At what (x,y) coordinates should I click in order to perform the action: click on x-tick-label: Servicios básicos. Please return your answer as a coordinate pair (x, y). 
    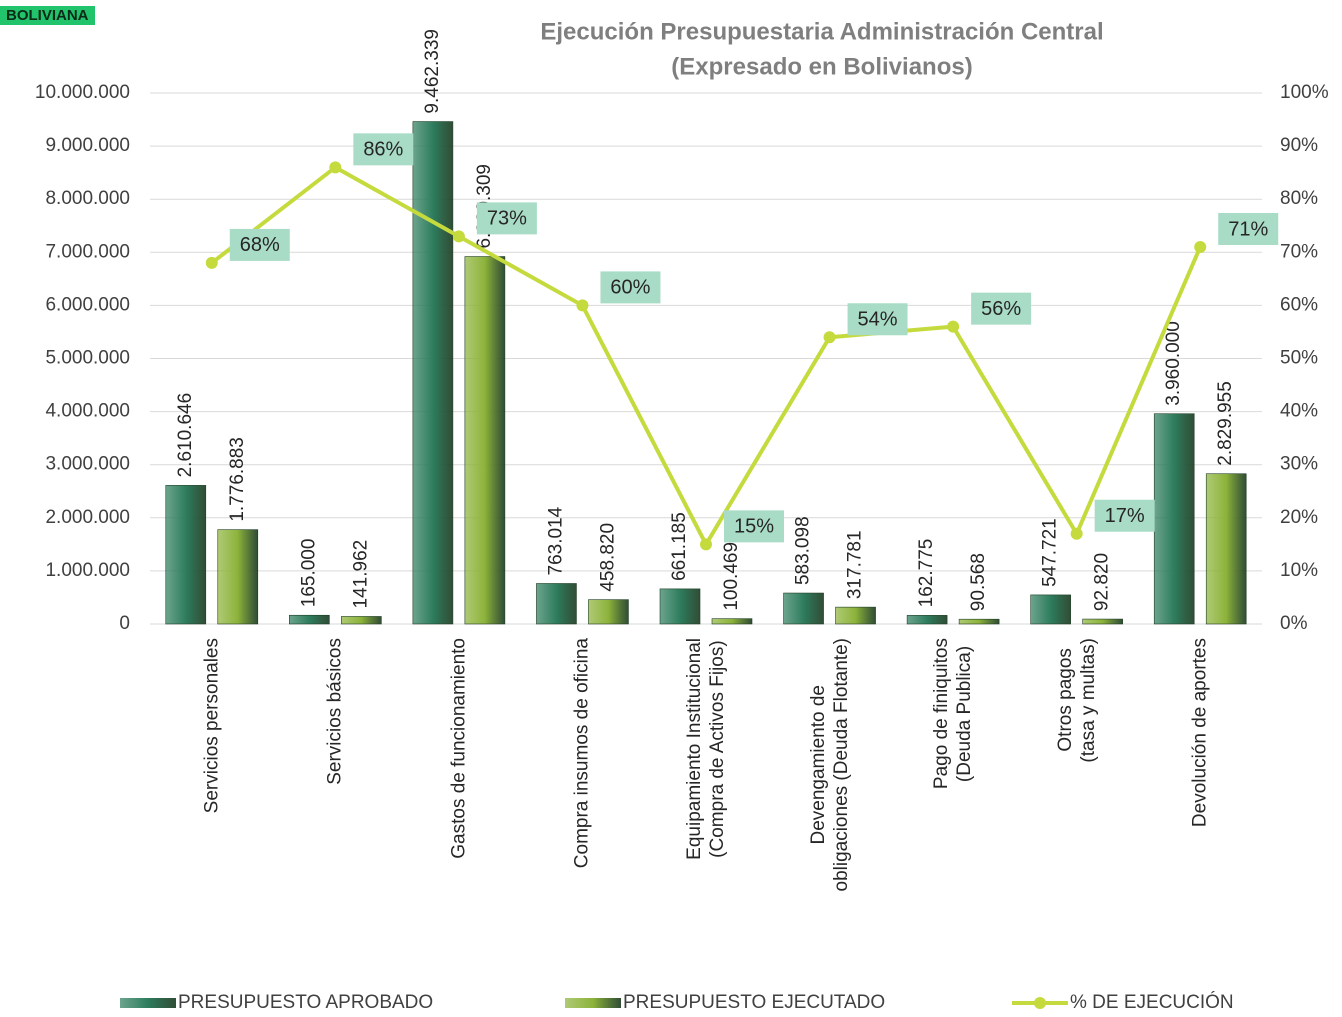
    Looking at the image, I should click on (335, 711).